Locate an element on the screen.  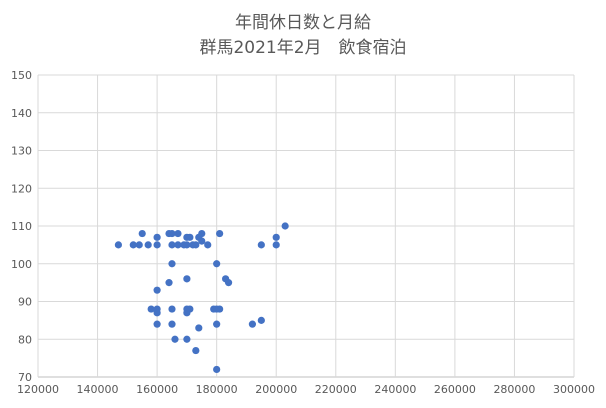
chart-title: 年間休日数と月給 is located at coordinates (303, 23).